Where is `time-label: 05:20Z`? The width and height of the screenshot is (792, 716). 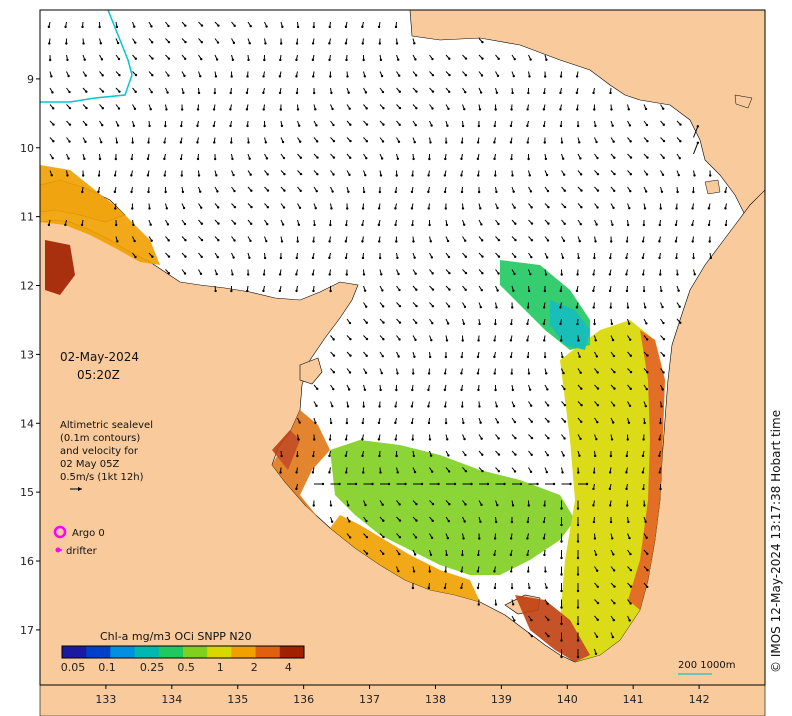
time-label: 05:20Z is located at coordinates (98, 375).